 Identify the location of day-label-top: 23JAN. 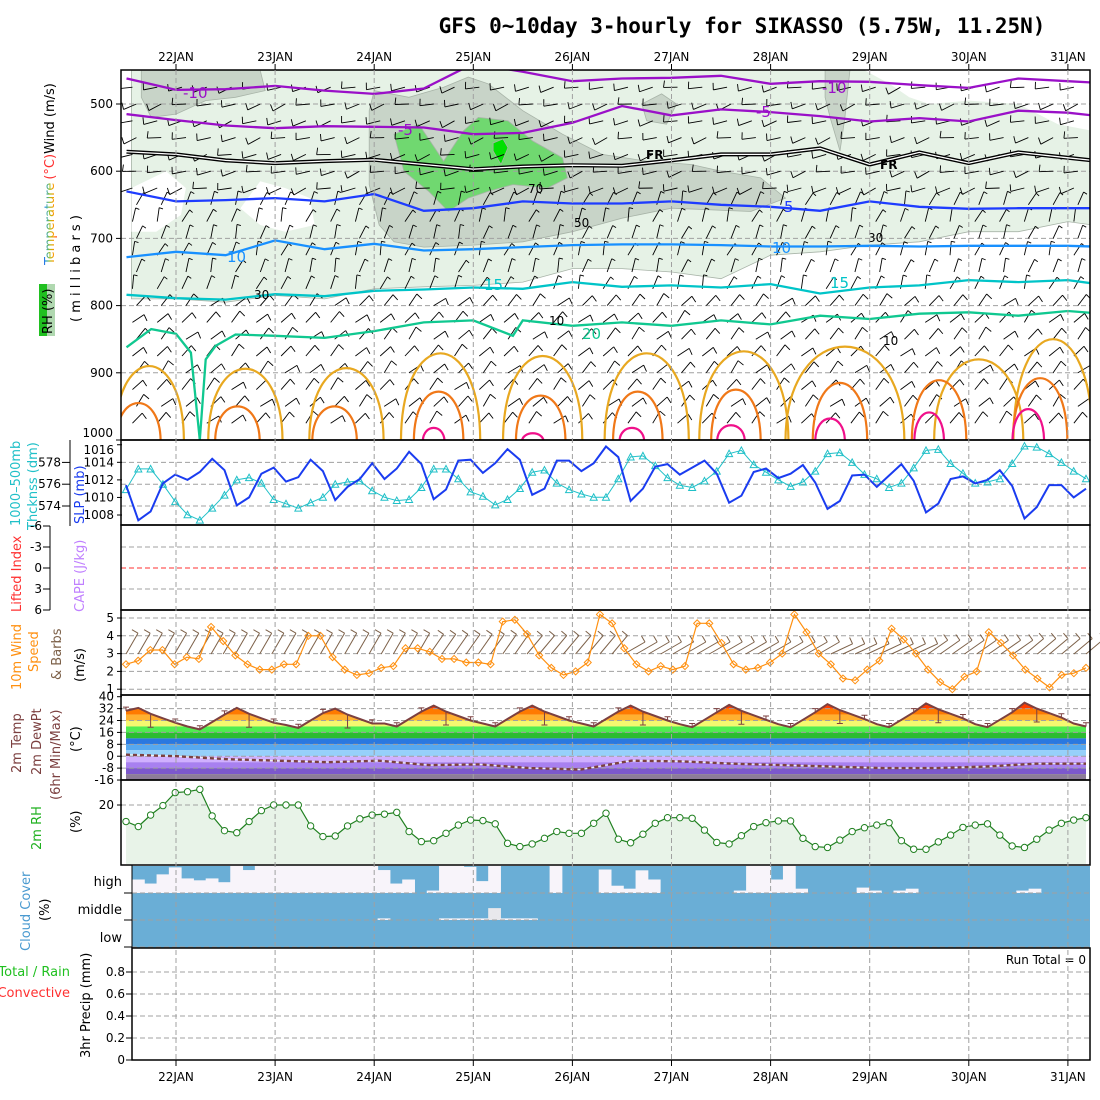
(275, 57).